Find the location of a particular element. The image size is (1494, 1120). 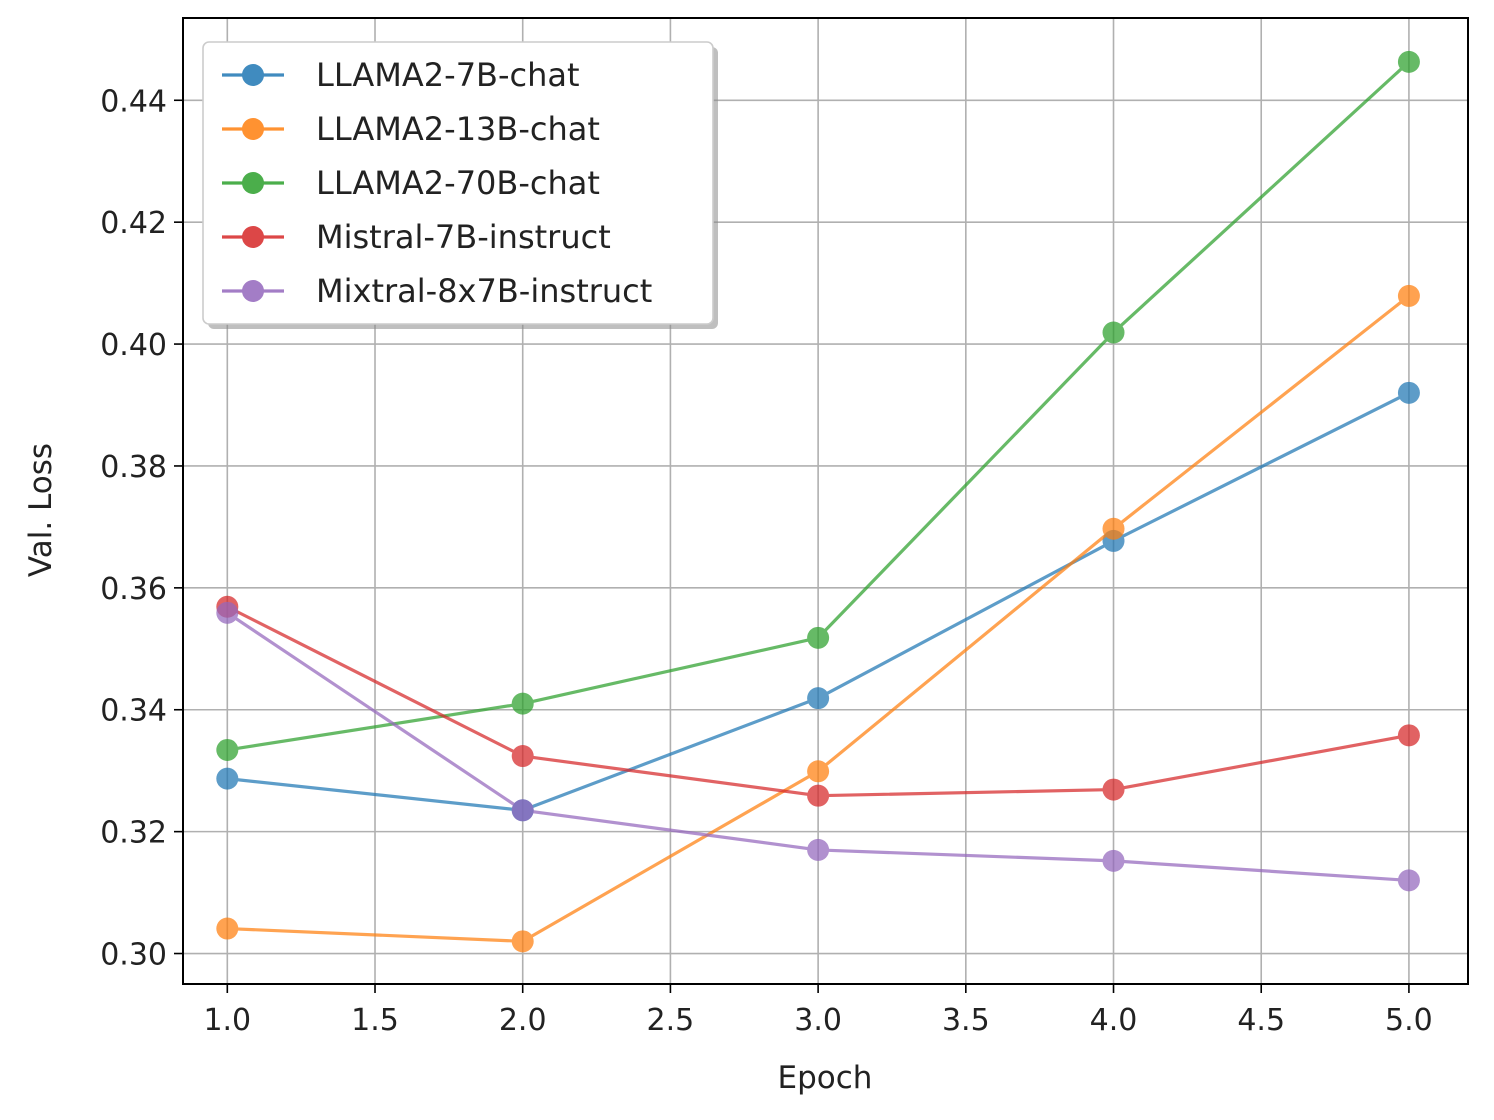

y-tick-label: 0.32 is located at coordinates (133, 833).